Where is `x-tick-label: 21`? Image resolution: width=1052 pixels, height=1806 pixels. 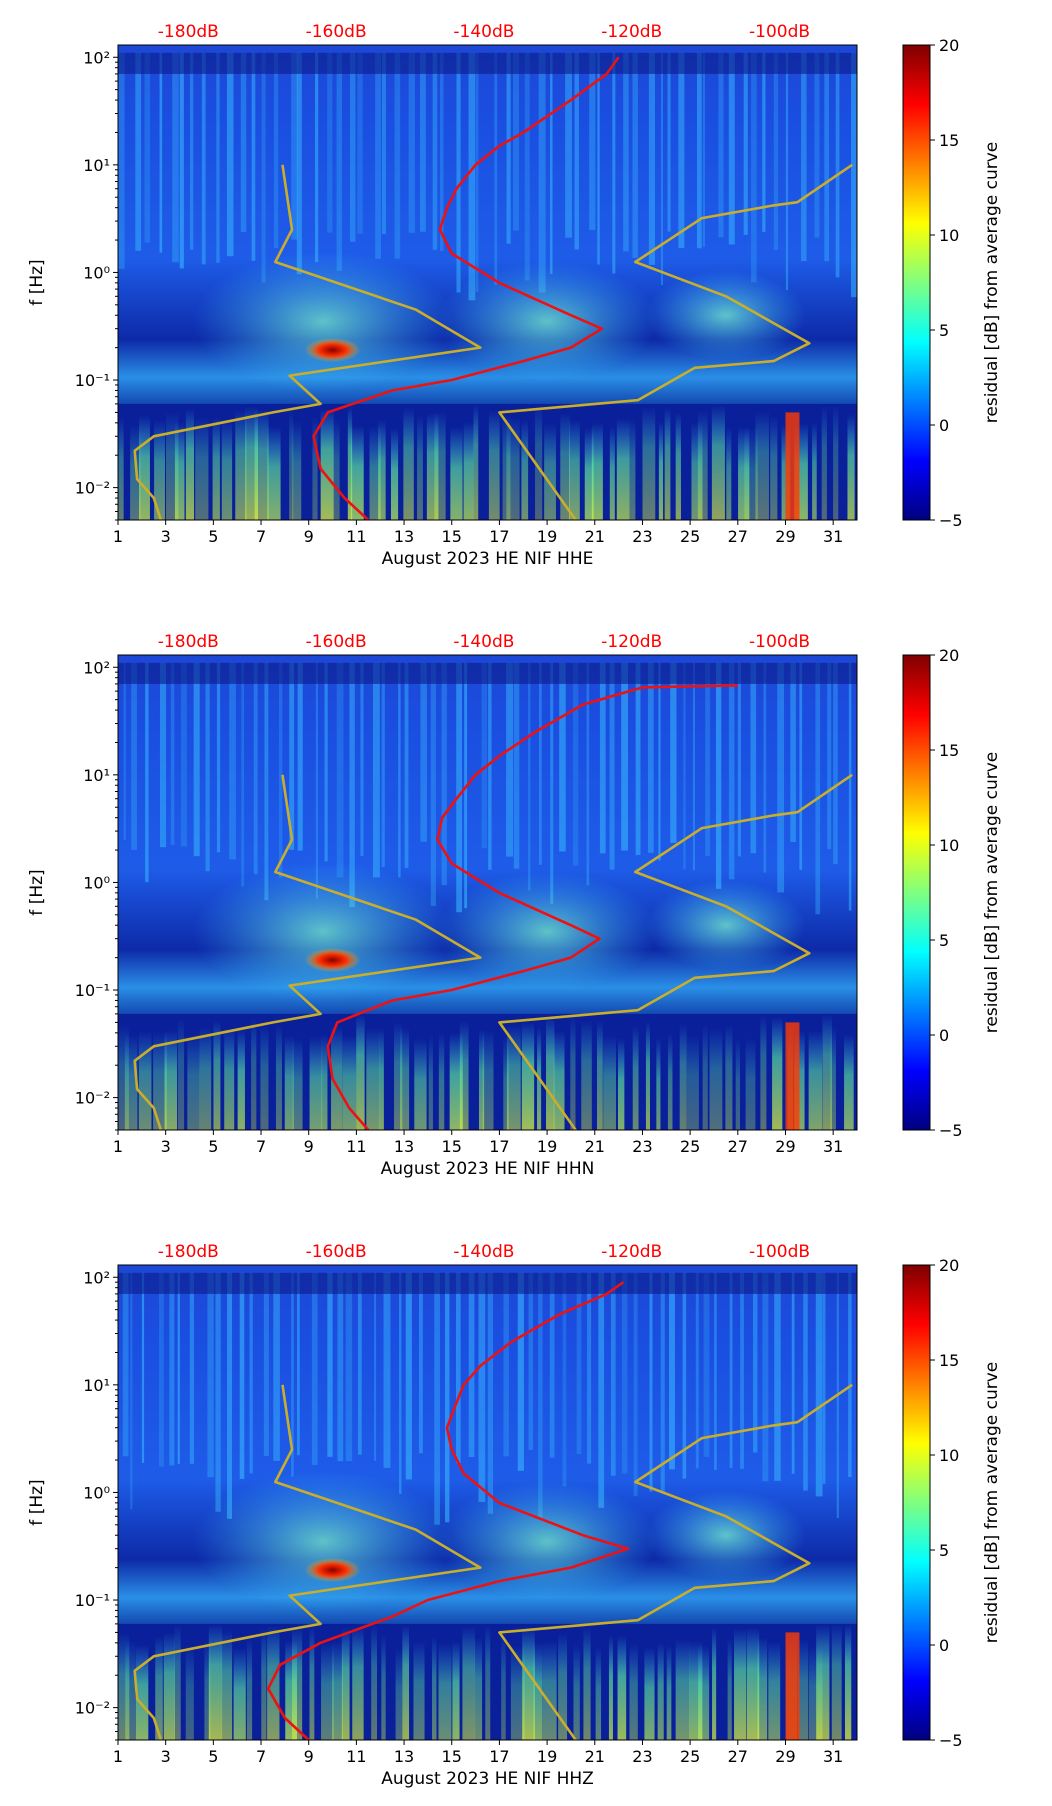 x-tick-label: 21 is located at coordinates (595, 536).